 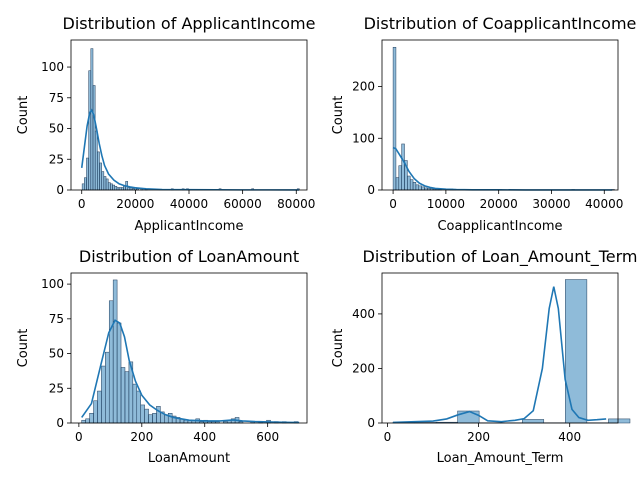 What do you see at coordinates (189, 256) in the screenshot?
I see `chart-title: Distribution of LoanAmount` at bounding box center [189, 256].